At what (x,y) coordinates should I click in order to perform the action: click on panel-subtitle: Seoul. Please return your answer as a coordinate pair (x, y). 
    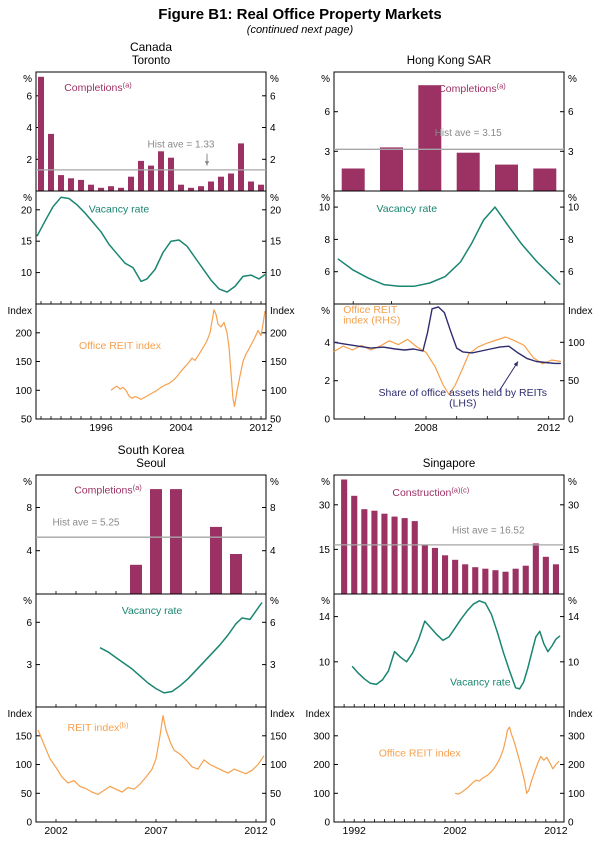
    Looking at the image, I should click on (151, 464).